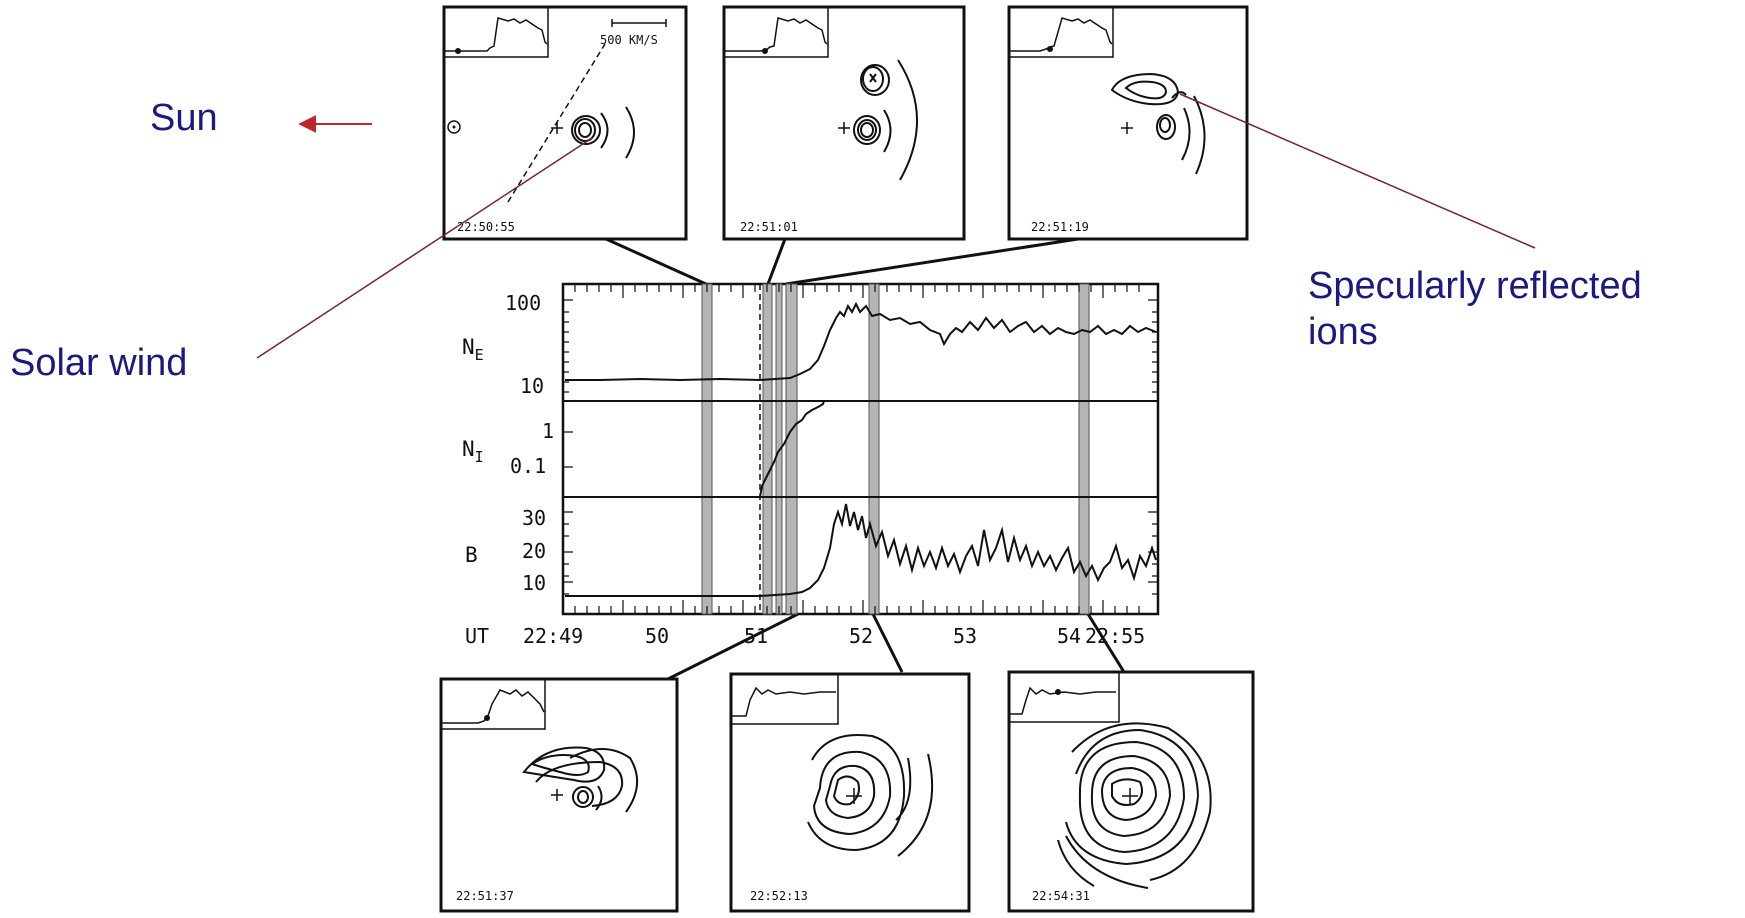 The image size is (1745, 918). What do you see at coordinates (756, 636) in the screenshot?
I see `ut-tick: 51` at bounding box center [756, 636].